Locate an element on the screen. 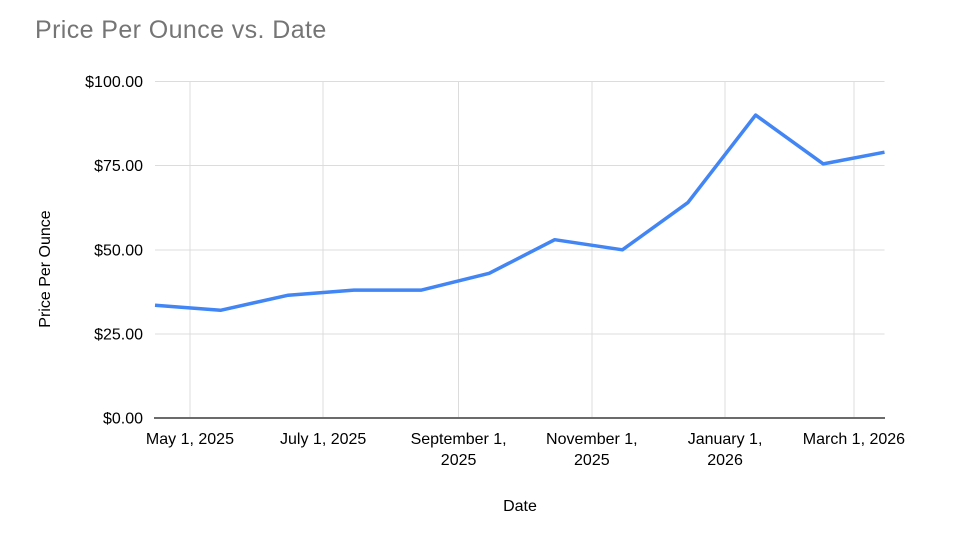  y-tick-label: $50.00 is located at coordinates (118, 250).